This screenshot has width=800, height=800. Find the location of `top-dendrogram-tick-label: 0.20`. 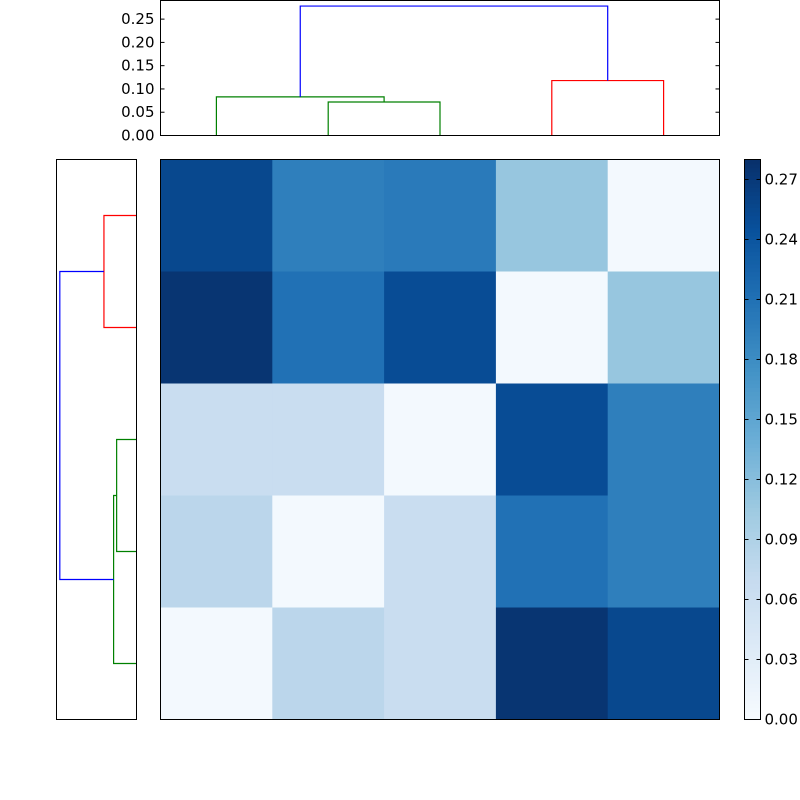

top-dendrogram-tick-label: 0.20 is located at coordinates (137, 42).